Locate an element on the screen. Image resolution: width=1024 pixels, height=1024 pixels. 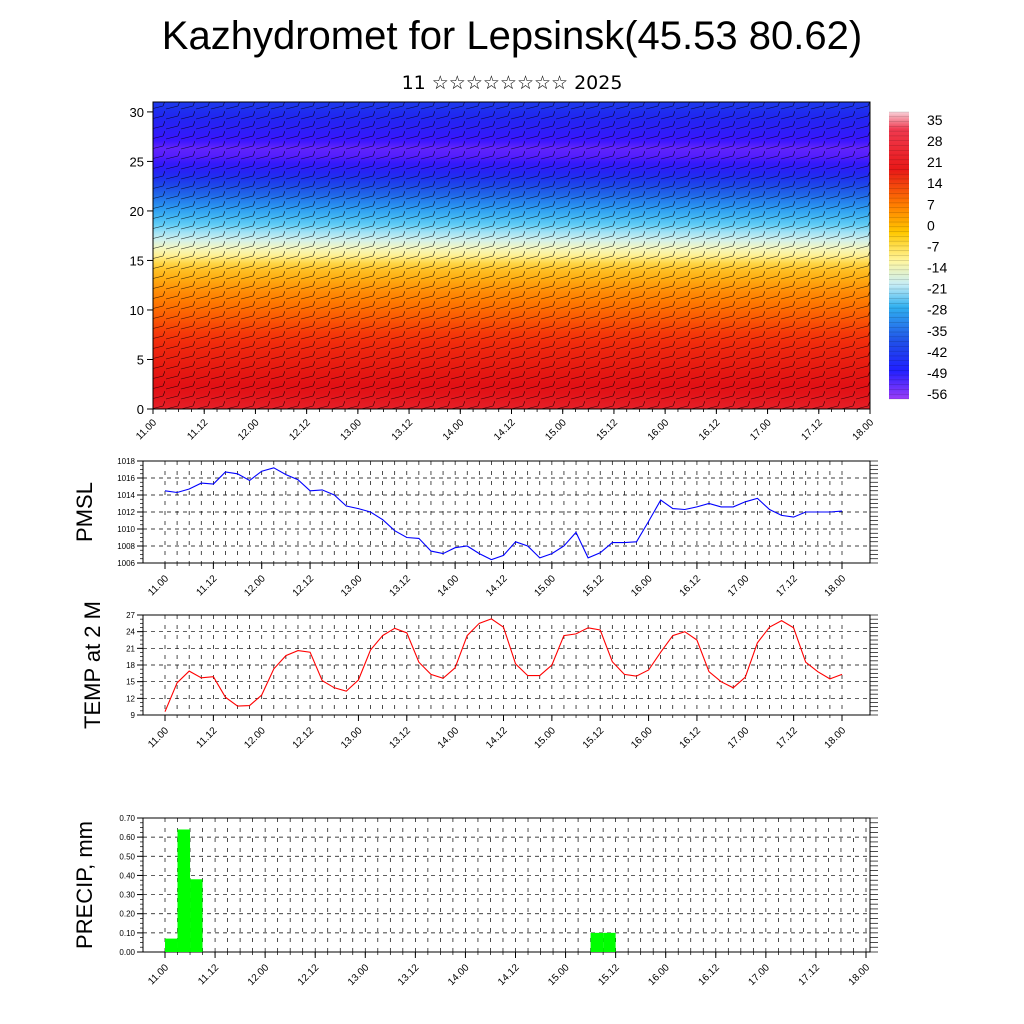
colorbar-label: 28 is located at coordinates (935, 141).